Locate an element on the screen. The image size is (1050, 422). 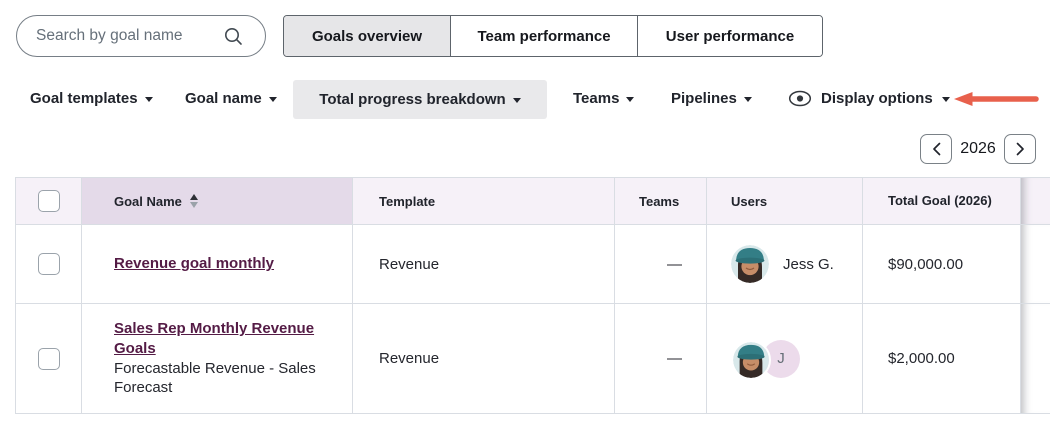
filter-pipelines-label: Pipelines is located at coordinates (704, 98).